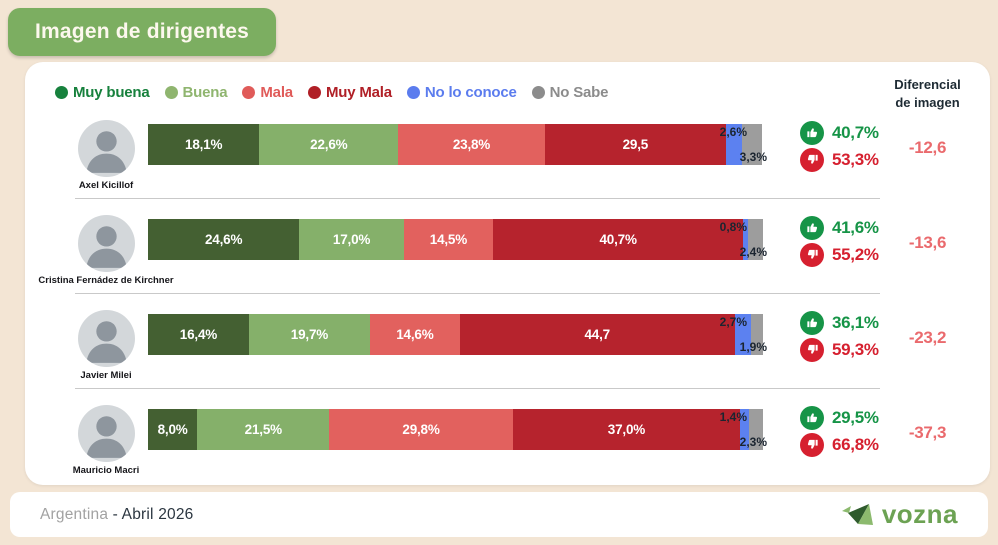 Image resolution: width=998 pixels, height=545 pixels. Describe the element at coordinates (753, 252) in the screenshot. I see `no-sabe-value: 2,4%` at that location.